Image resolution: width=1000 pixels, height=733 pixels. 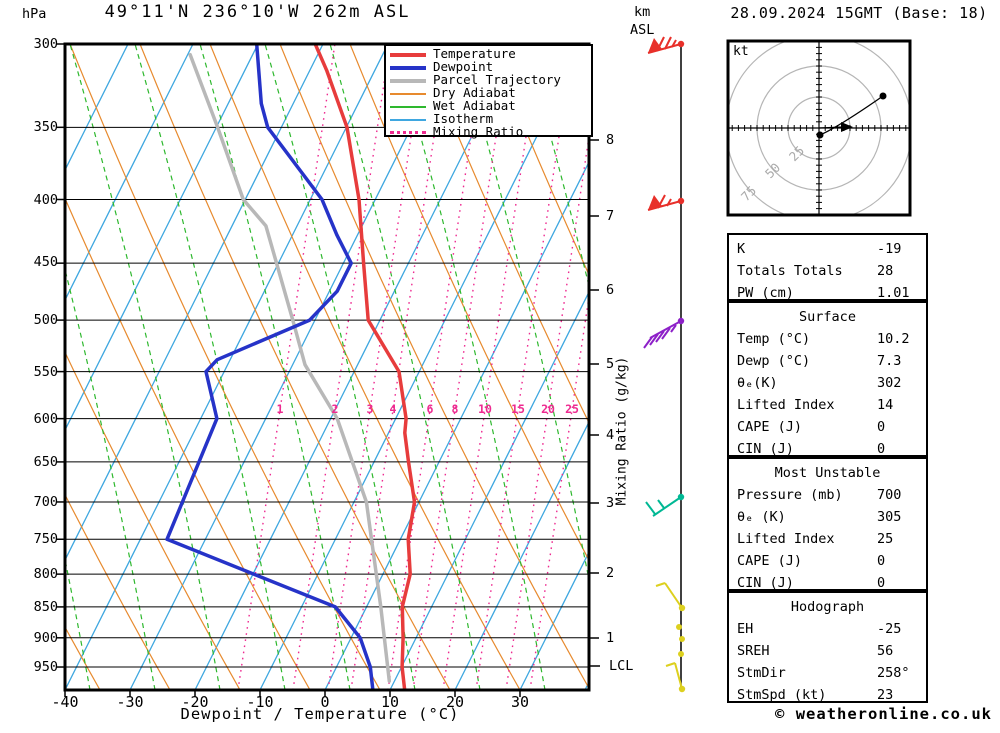 I want to click on row-value: 25, so click(x=885, y=539).